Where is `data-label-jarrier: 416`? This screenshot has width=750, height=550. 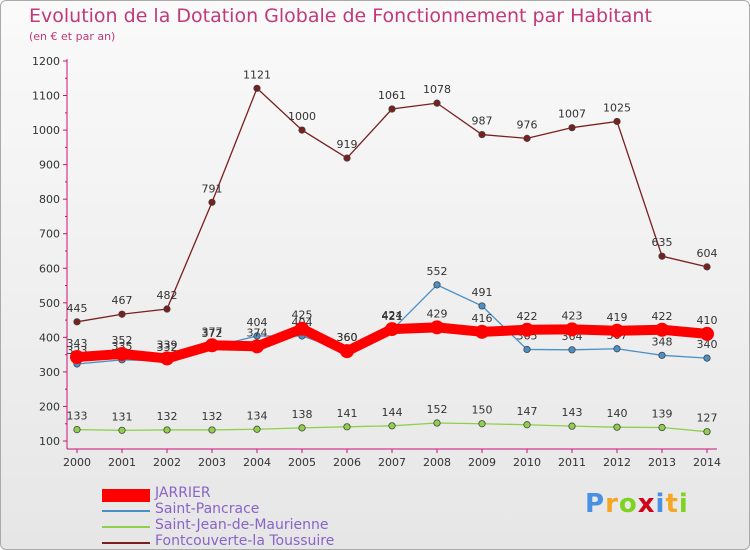
data-label-jarrier: 416 is located at coordinates (482, 318).